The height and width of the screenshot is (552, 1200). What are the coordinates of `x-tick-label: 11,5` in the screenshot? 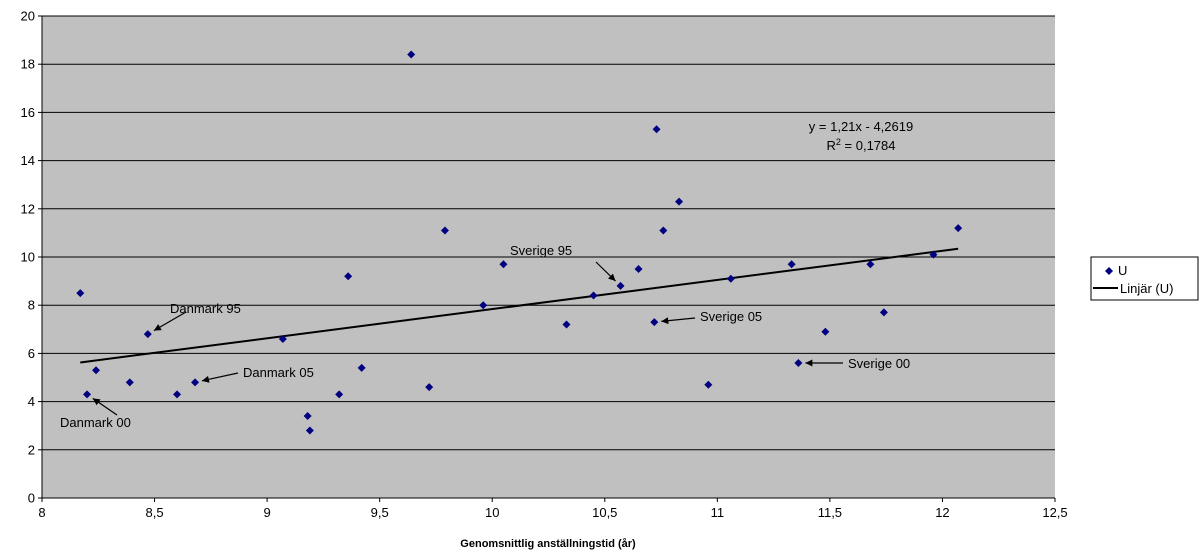 It's located at (830, 512).